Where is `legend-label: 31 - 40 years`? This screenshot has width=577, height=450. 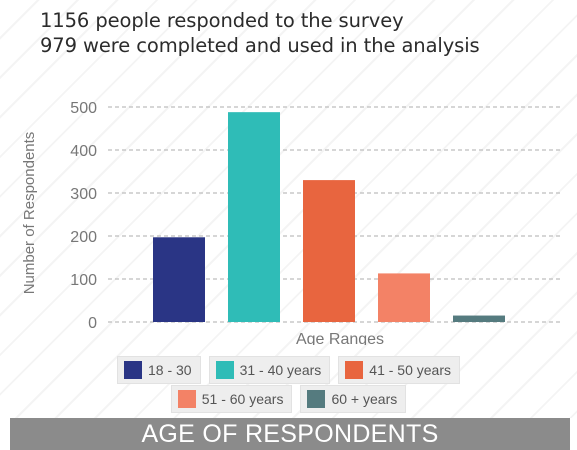 legend-label: 31 - 40 years is located at coordinates (280, 370).